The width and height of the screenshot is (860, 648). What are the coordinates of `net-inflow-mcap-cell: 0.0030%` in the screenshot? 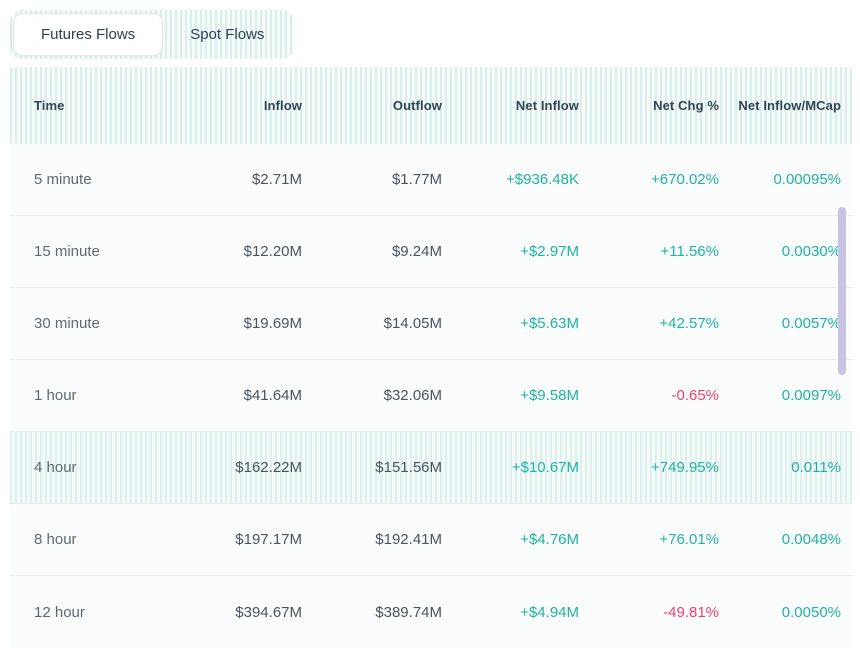 It's located at (811, 251).